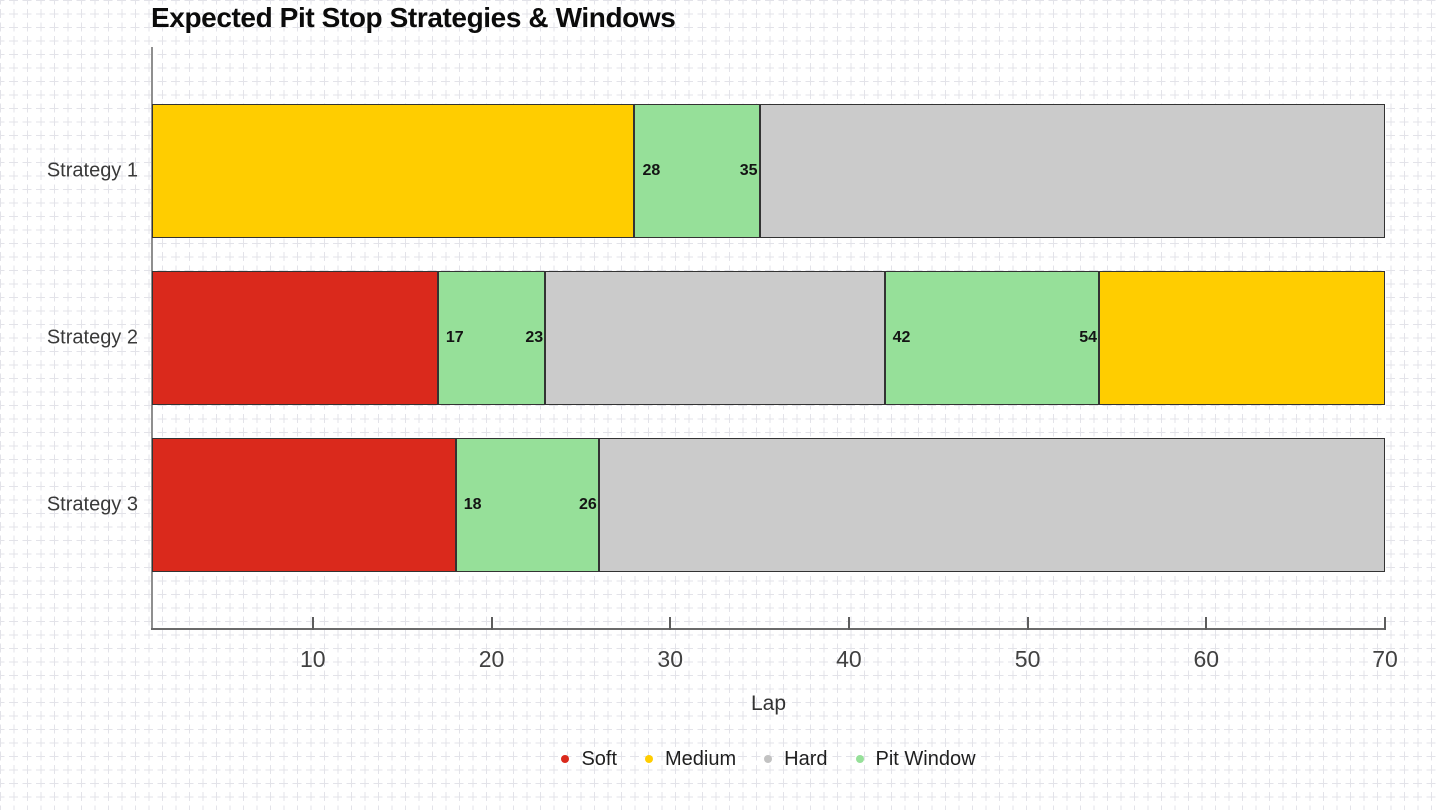  I want to click on bar-row-strategy-2: 17 23 42 54, so click(768, 338).